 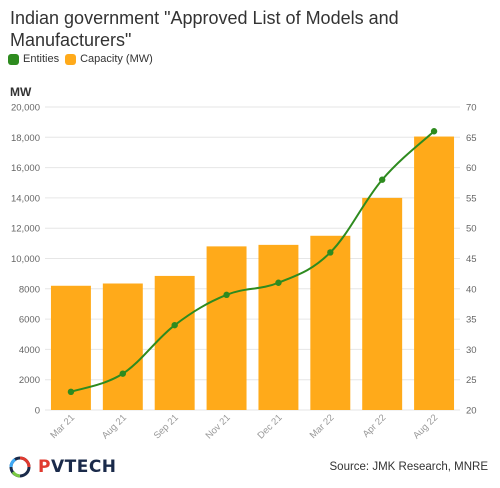 I want to click on y-tick-label: 8000, so click(x=29, y=289).